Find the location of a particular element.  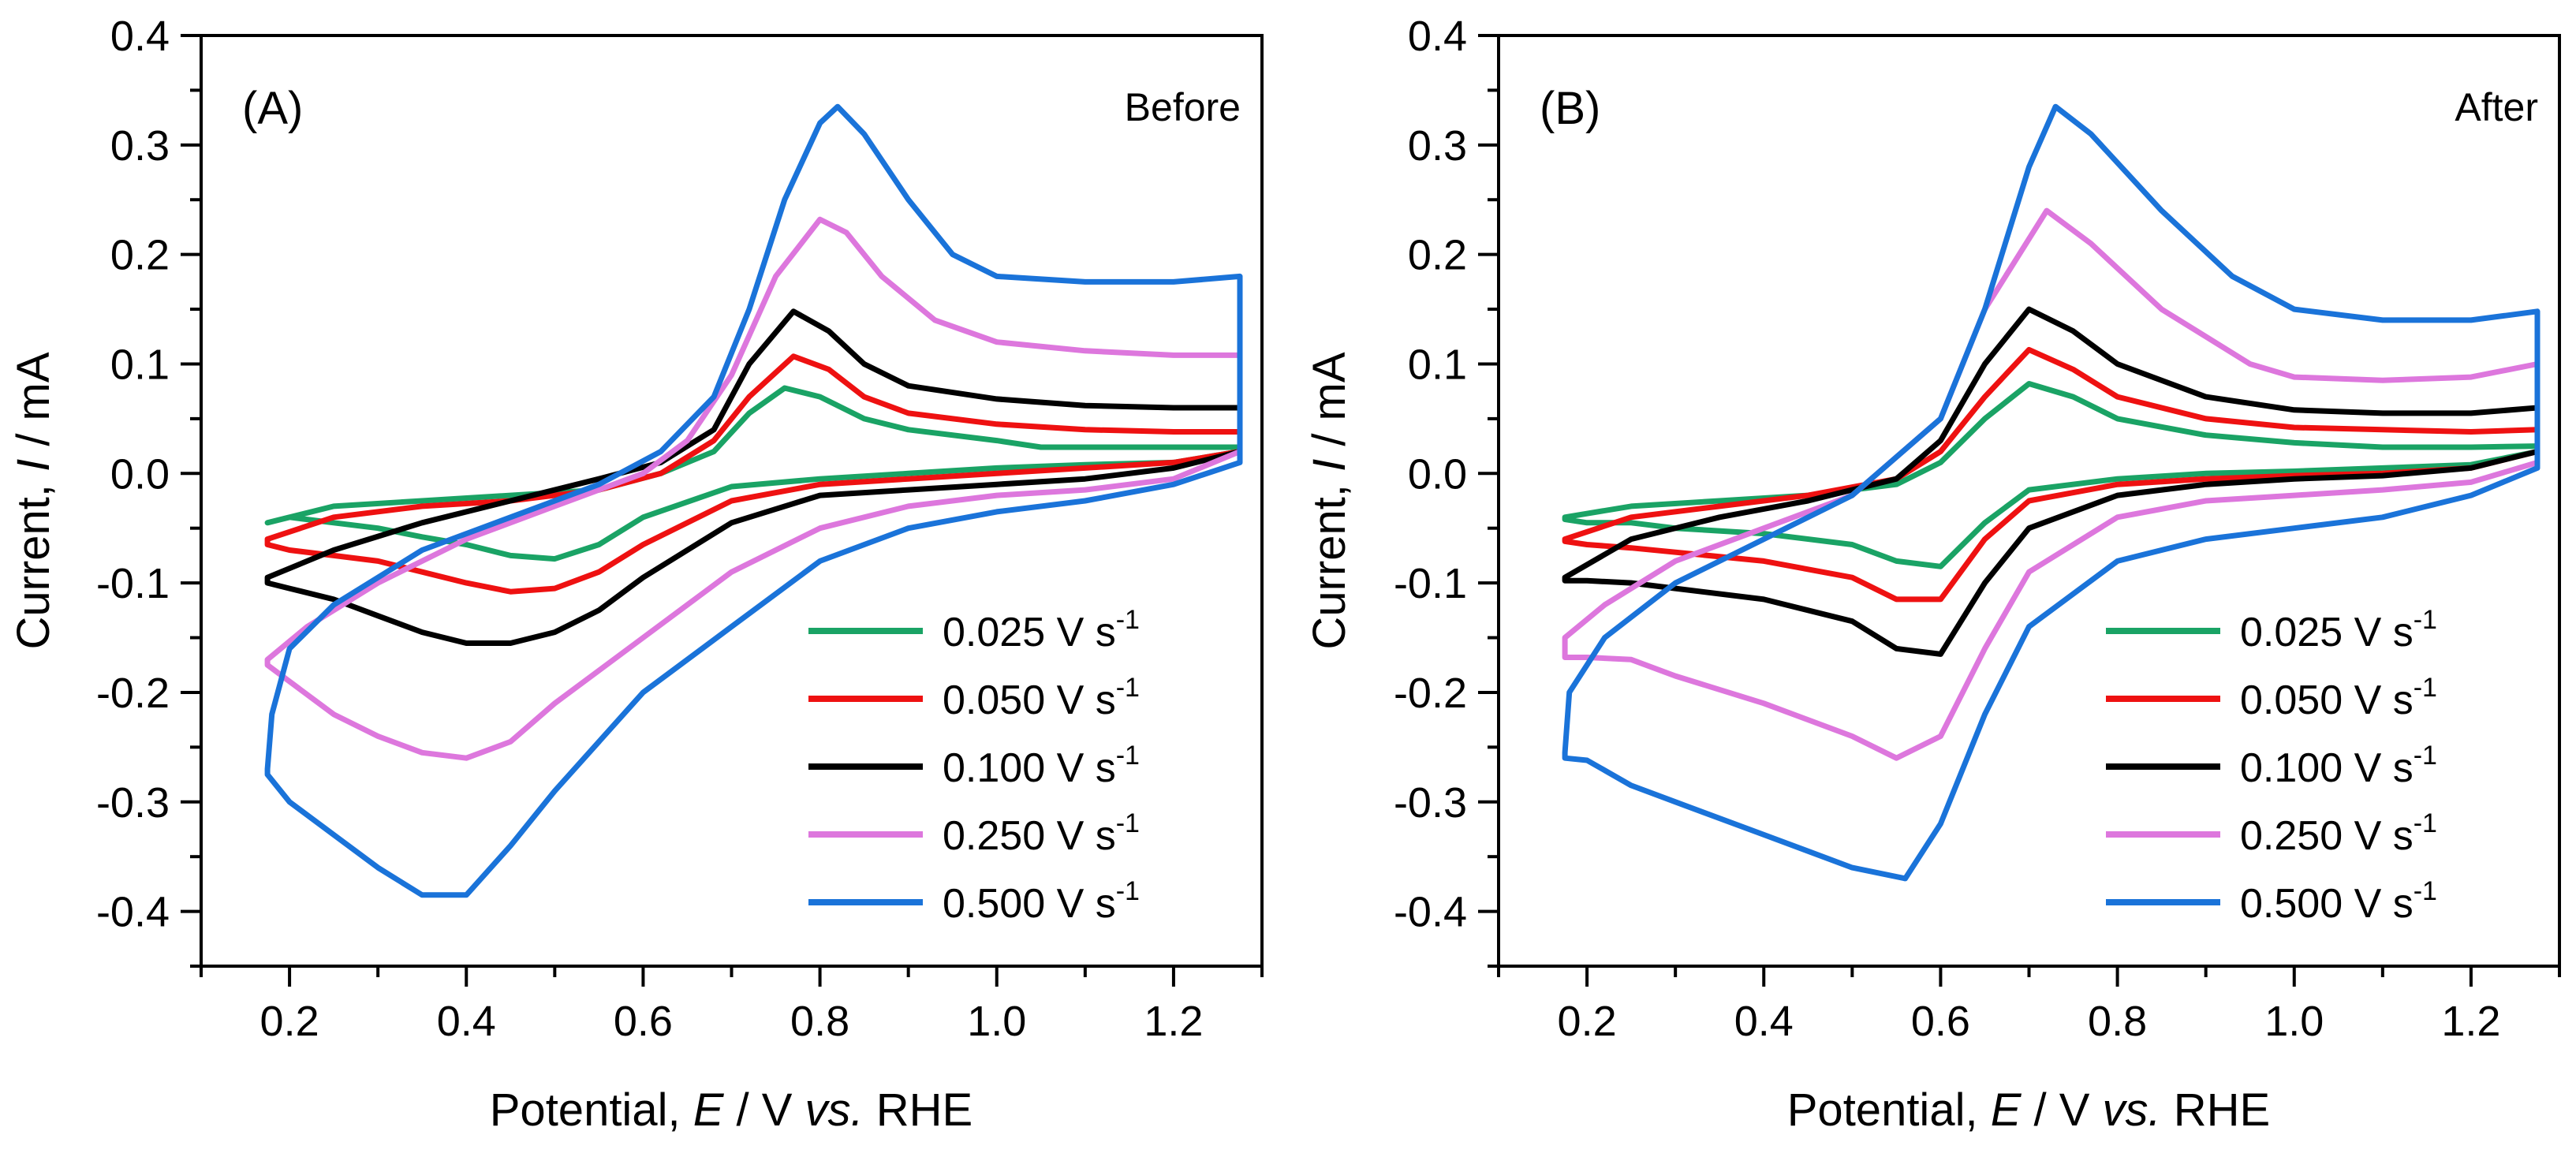

panel-label: (A) is located at coordinates (272, 109).